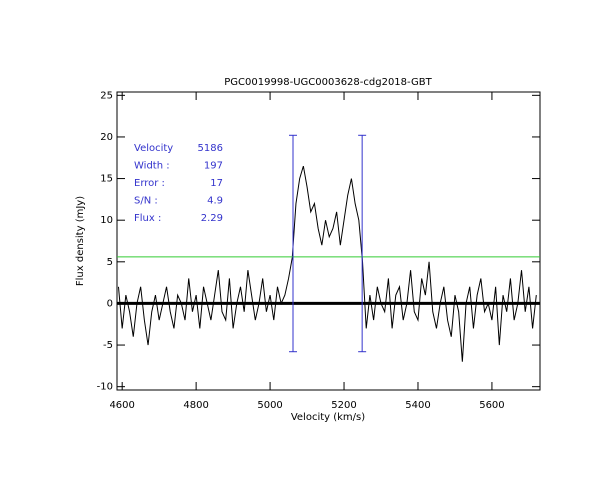  What do you see at coordinates (106, 137) in the screenshot?
I see `y-tick-label: 20` at bounding box center [106, 137].